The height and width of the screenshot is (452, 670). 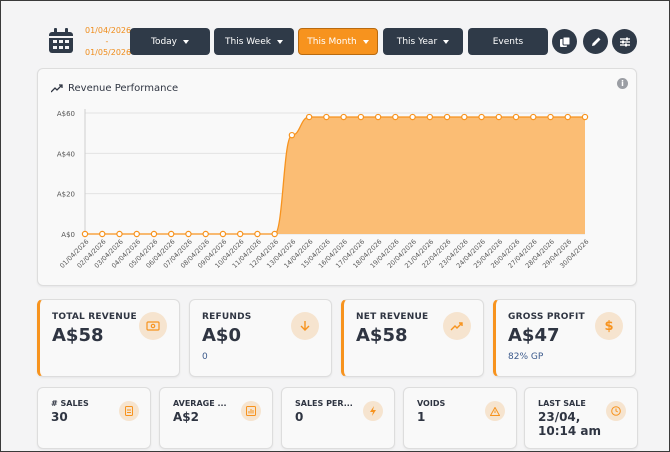 What do you see at coordinates (460, 418) in the screenshot?
I see `voids-card: VOIDS 1` at bounding box center [460, 418].